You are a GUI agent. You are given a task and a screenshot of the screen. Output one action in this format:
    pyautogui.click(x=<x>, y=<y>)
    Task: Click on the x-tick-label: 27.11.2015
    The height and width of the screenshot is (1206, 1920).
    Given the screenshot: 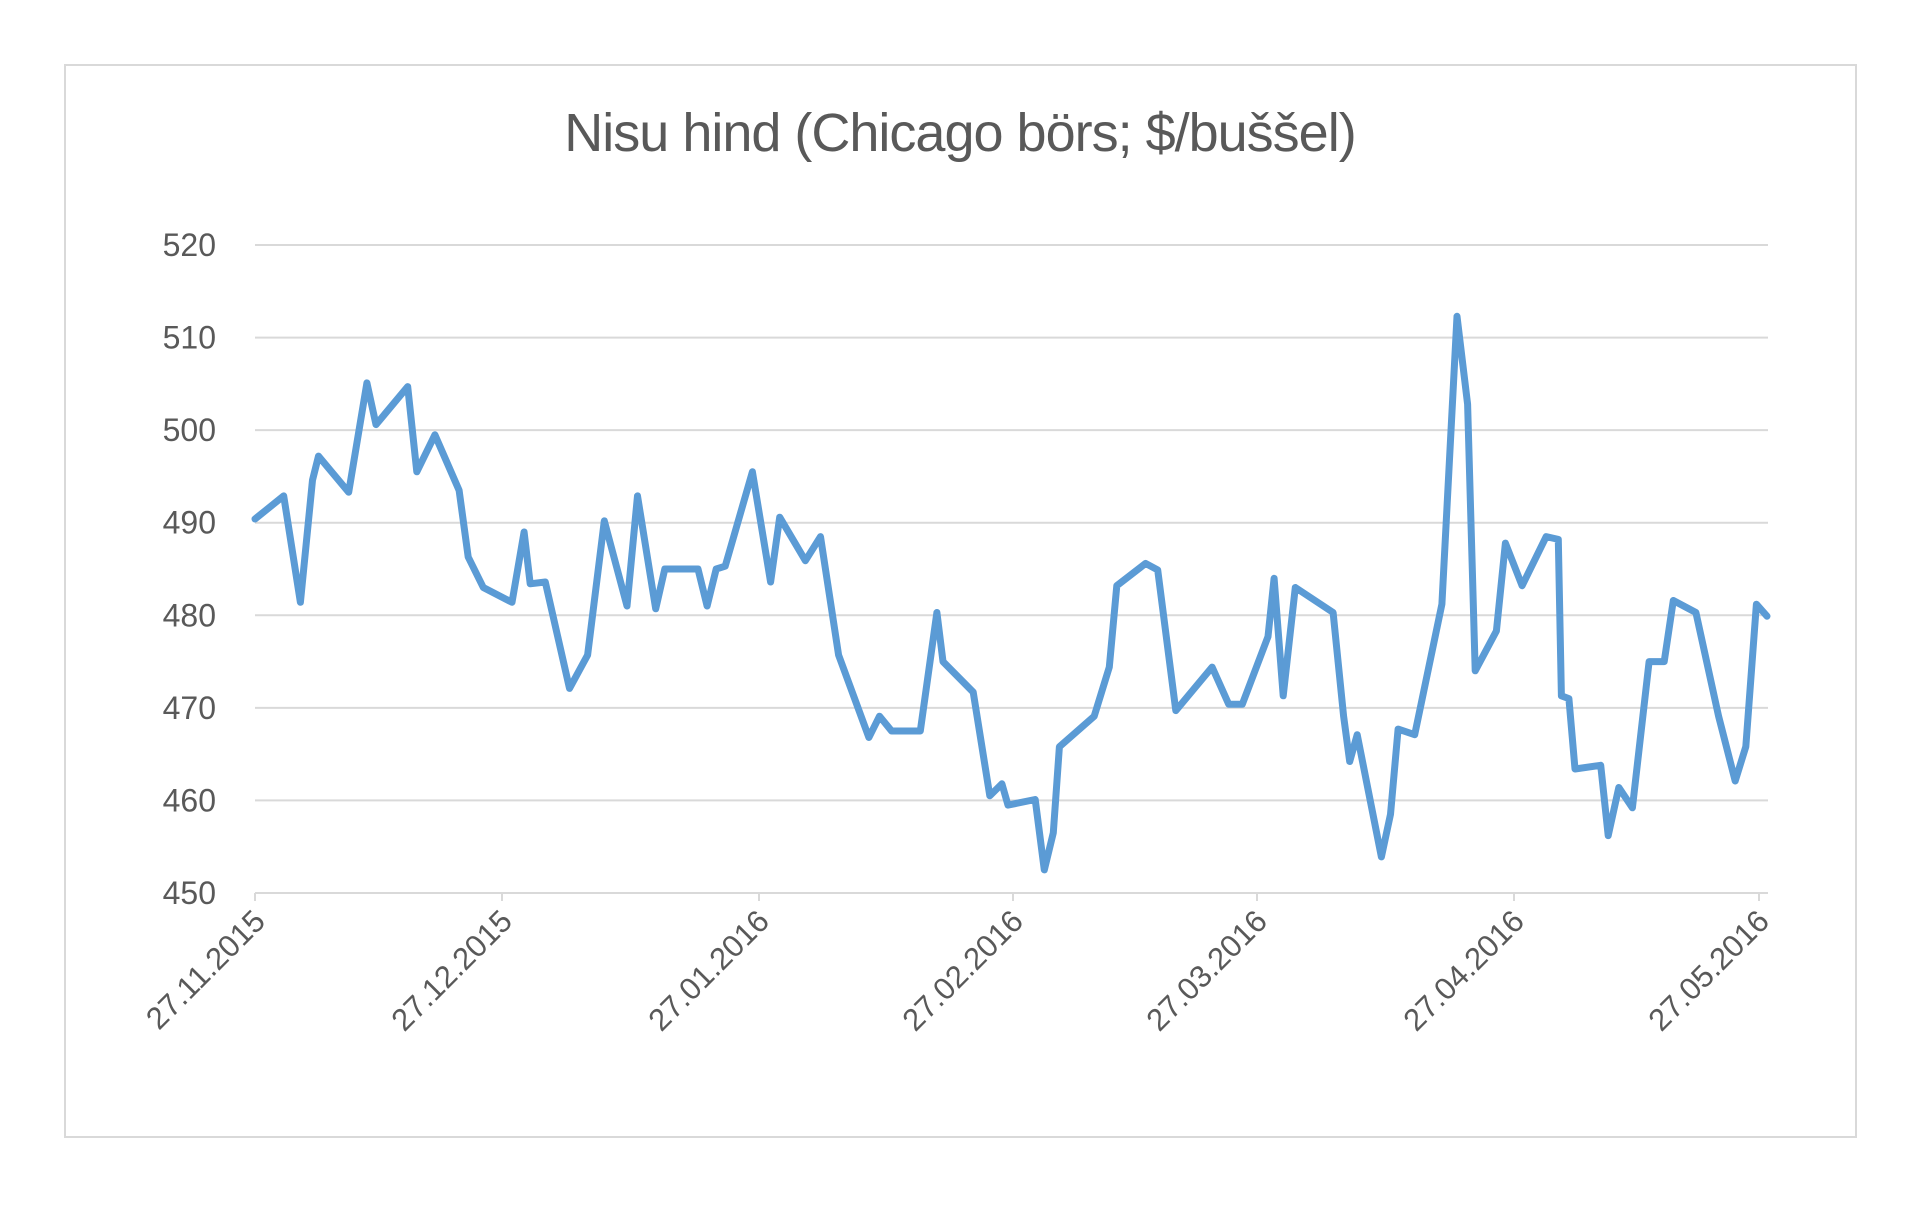 What is the action you would take?
    pyautogui.click(x=205, y=969)
    